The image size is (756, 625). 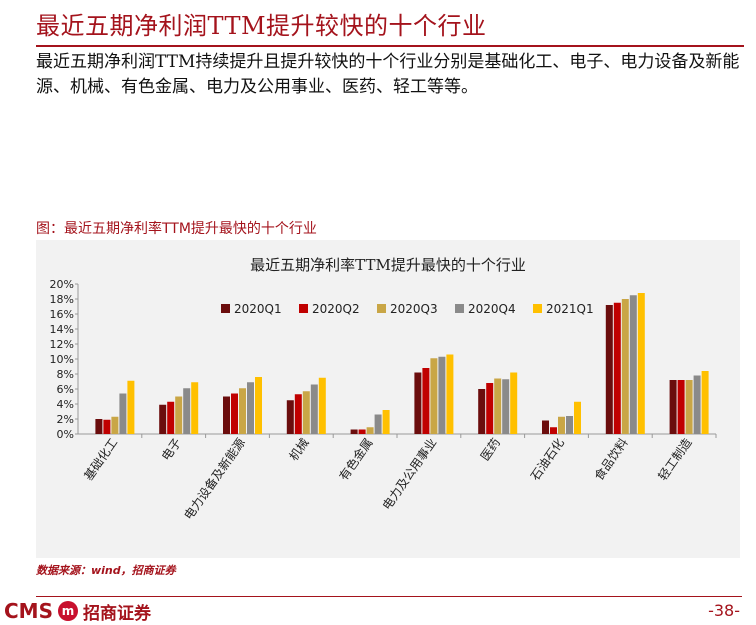 I want to click on slide-title: 最近五期净利润TTM提升较快的十个行业, so click(x=261, y=26).